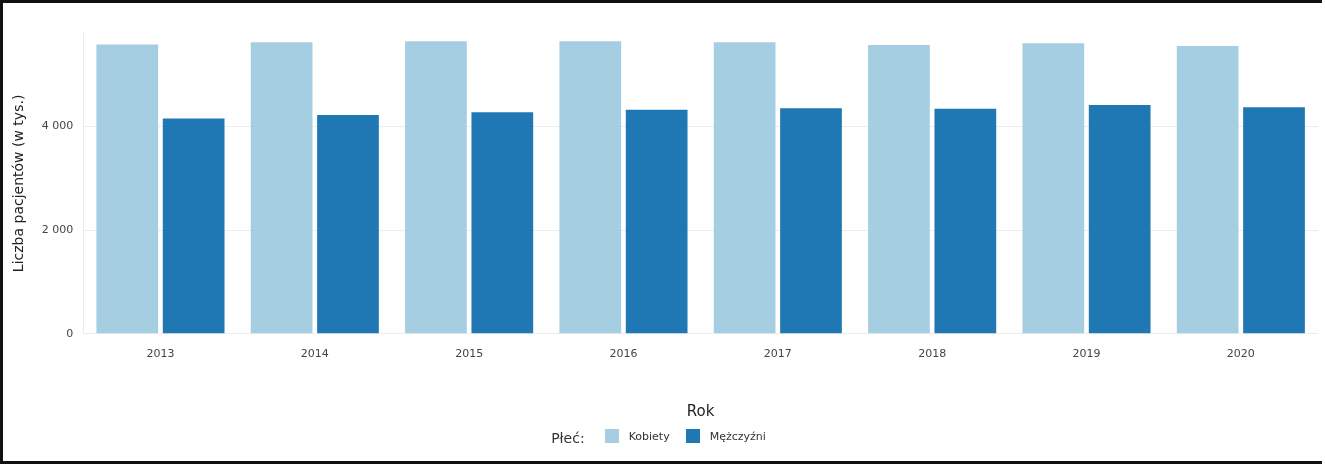 This screenshot has width=1325, height=464. I want to click on legend-label: Mężczyźni, so click(737, 436).